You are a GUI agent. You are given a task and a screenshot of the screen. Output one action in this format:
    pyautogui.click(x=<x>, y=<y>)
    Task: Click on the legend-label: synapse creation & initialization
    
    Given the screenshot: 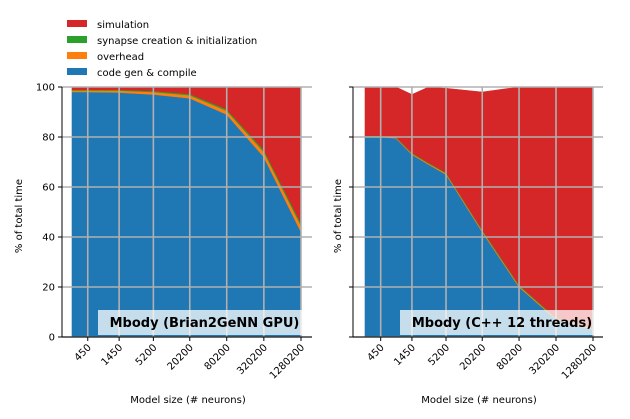 What is the action you would take?
    pyautogui.click(x=177, y=41)
    